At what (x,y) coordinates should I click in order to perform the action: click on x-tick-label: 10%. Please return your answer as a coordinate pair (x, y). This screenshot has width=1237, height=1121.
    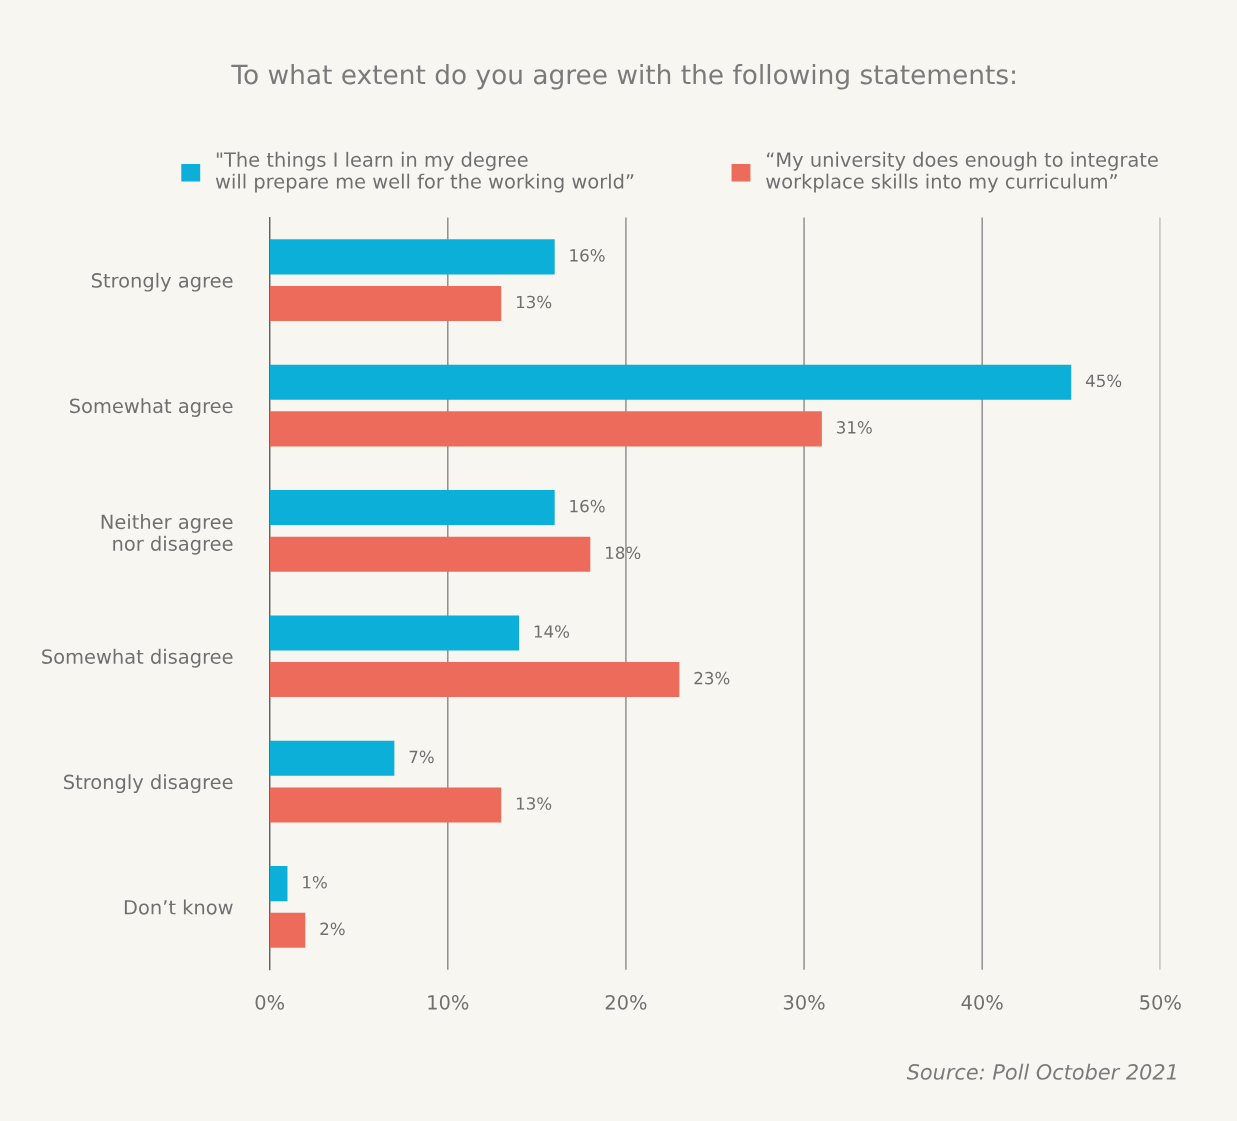
    Looking at the image, I should click on (448, 1002).